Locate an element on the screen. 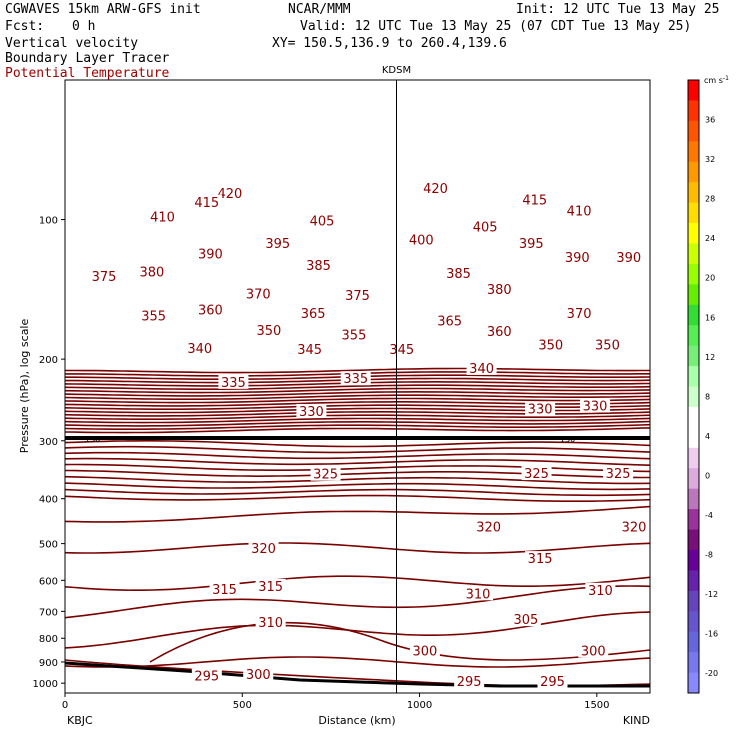 The width and height of the screenshot is (740, 740). x-axis-label: Distance (km) is located at coordinates (356, 720).